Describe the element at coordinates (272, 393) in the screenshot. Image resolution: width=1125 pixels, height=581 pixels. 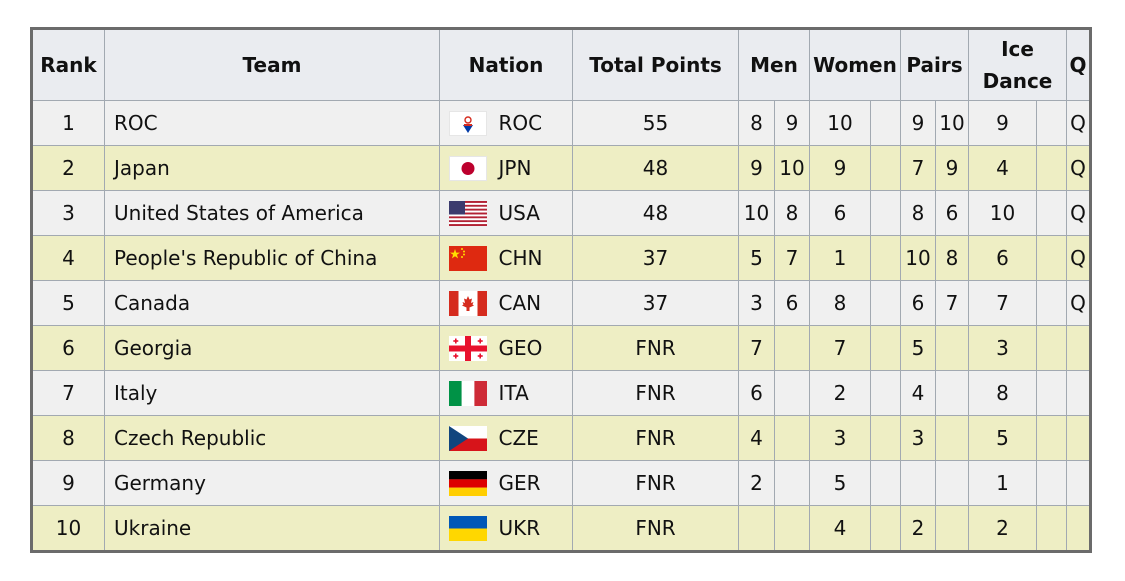
I see `team-cell: Italy` at that location.